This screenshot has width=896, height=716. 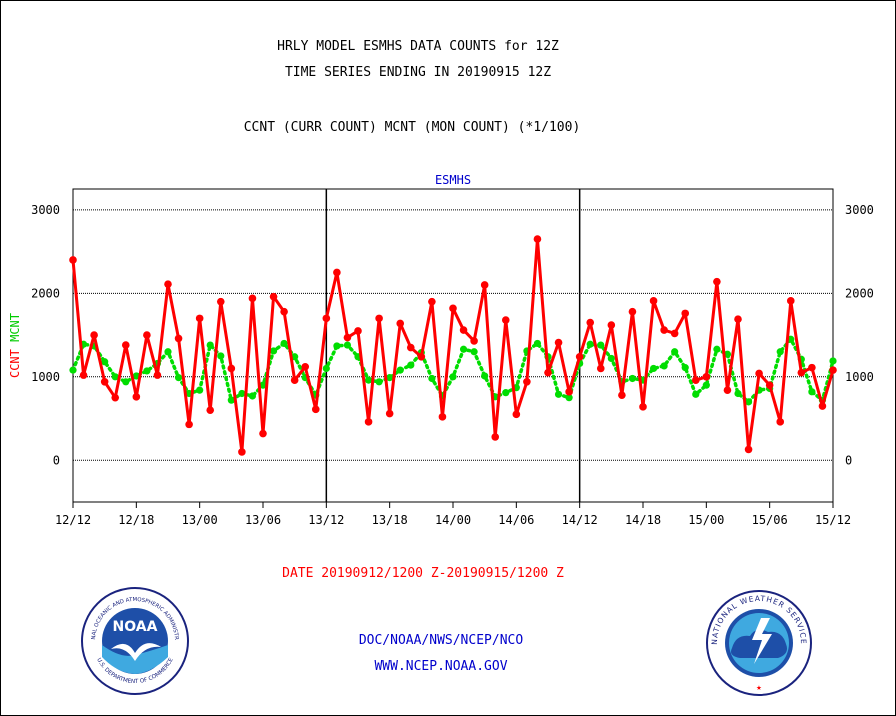 I want to click on x-tick-label: 14/00, so click(x=453, y=520).